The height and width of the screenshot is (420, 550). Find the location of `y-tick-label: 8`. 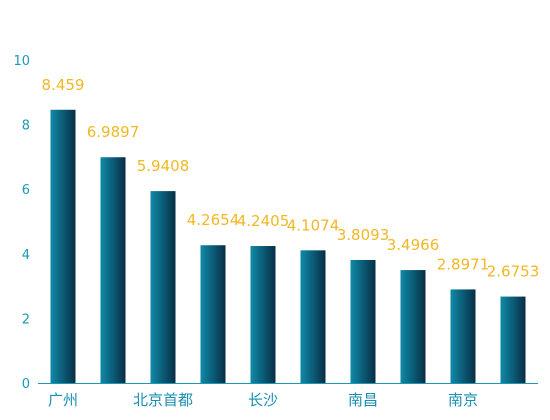

y-tick-label: 8 is located at coordinates (26, 126).